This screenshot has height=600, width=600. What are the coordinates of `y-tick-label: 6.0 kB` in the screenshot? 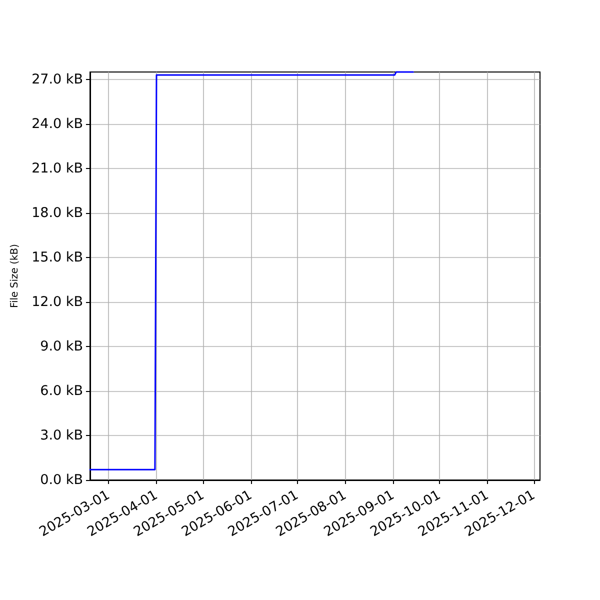 It's located at (61, 390).